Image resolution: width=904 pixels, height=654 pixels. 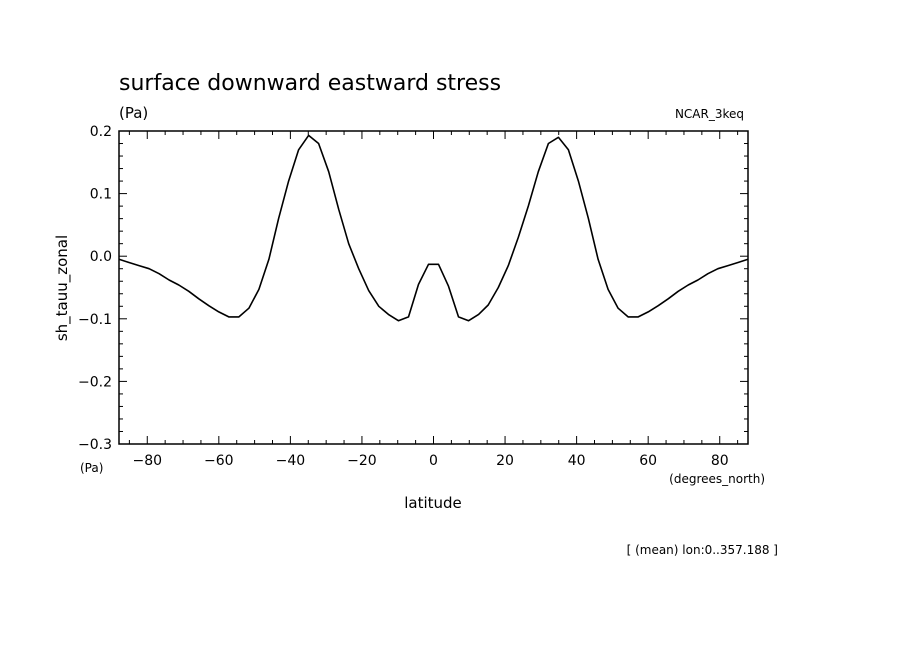 I want to click on y-tick-label: 0.0, so click(x=101, y=257).